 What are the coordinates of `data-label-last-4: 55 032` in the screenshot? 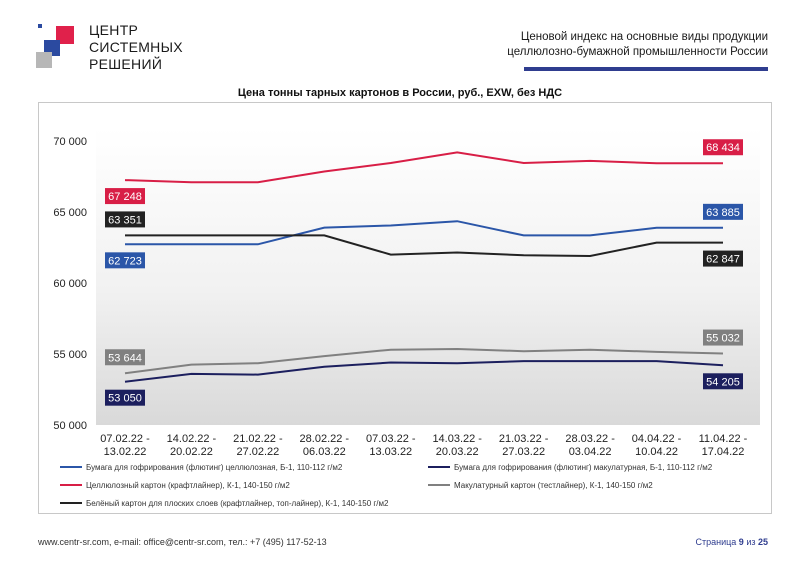 It's located at (723, 339).